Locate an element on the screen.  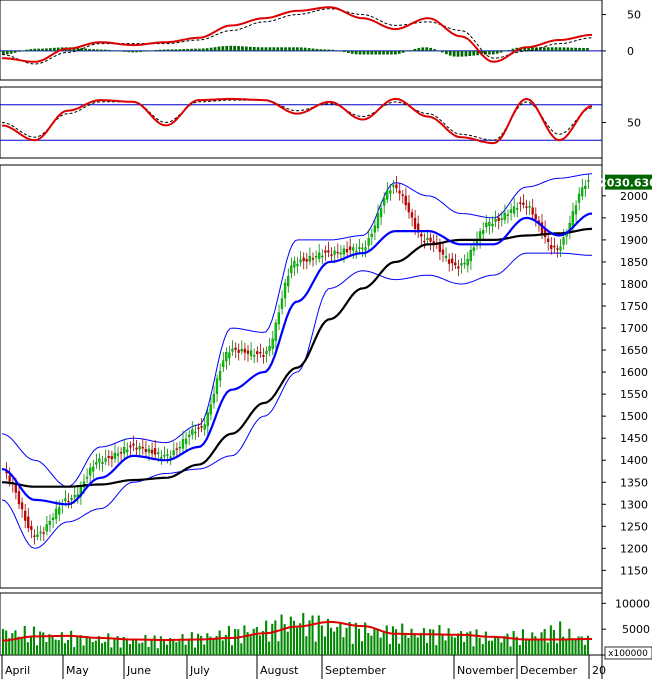
macd-tick-label: 50 is located at coordinates (634, 15).